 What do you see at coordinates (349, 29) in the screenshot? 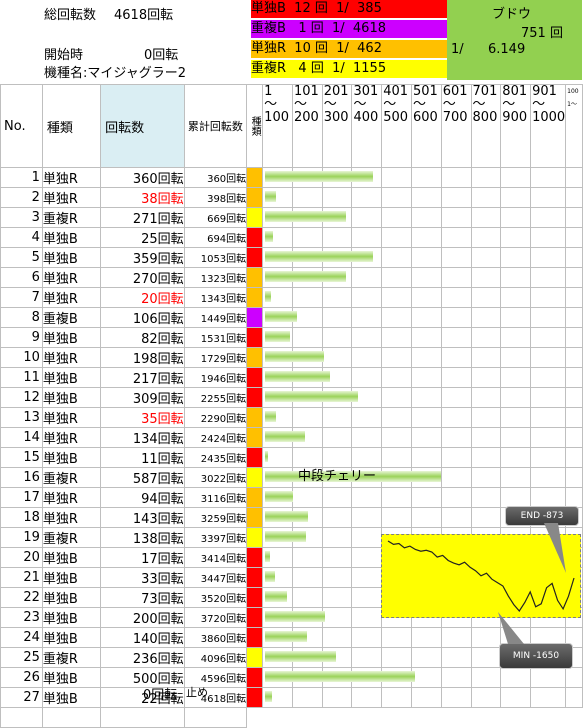
I see `summary-row-dup-big: 重複B 1 回 1/ 4618` at bounding box center [349, 29].